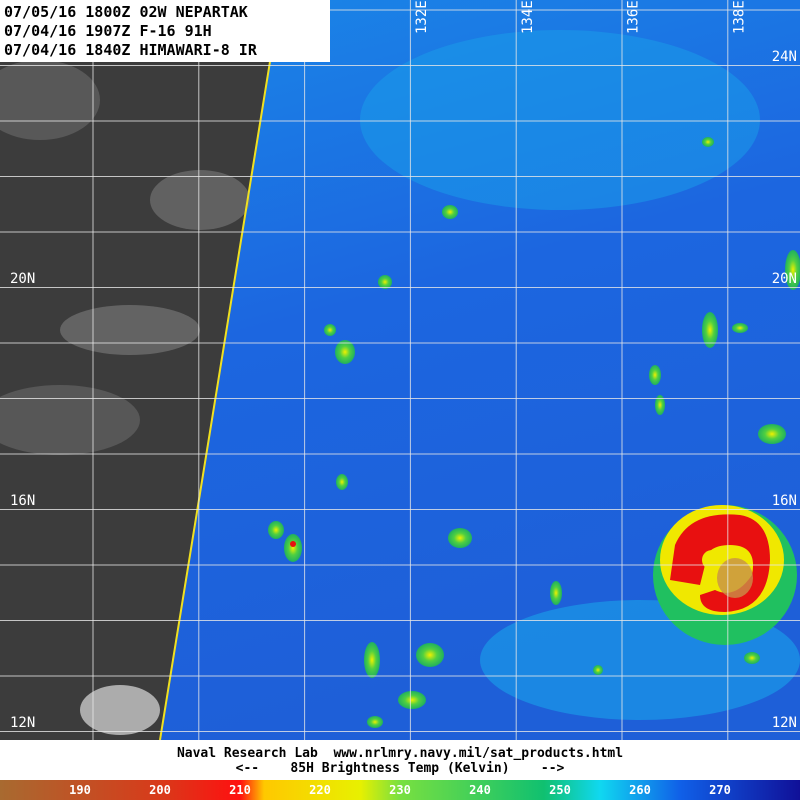  Describe the element at coordinates (784, 390) in the screenshot. I see `latitude-labels-right: 24N 20N 16N 12N` at that location.